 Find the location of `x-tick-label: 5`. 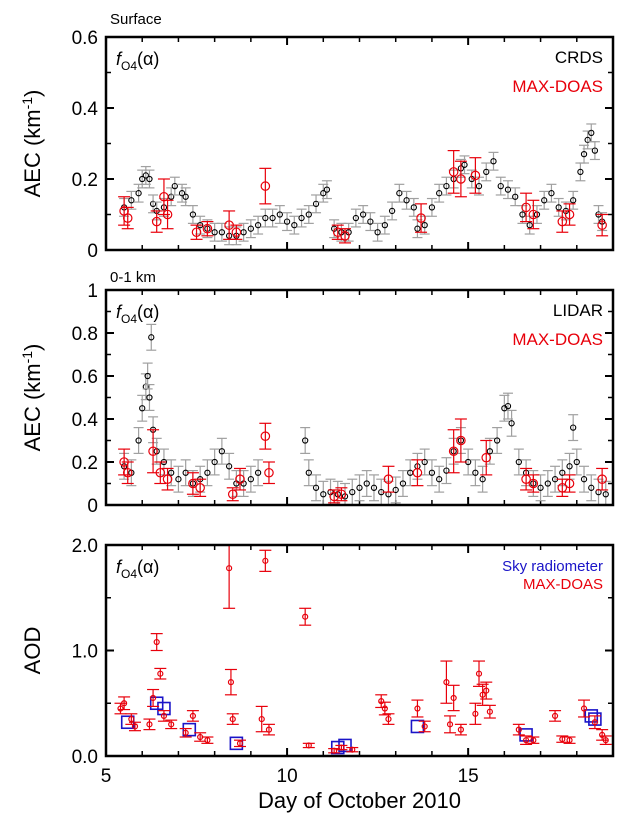

x-tick-label: 5 is located at coordinates (106, 776).